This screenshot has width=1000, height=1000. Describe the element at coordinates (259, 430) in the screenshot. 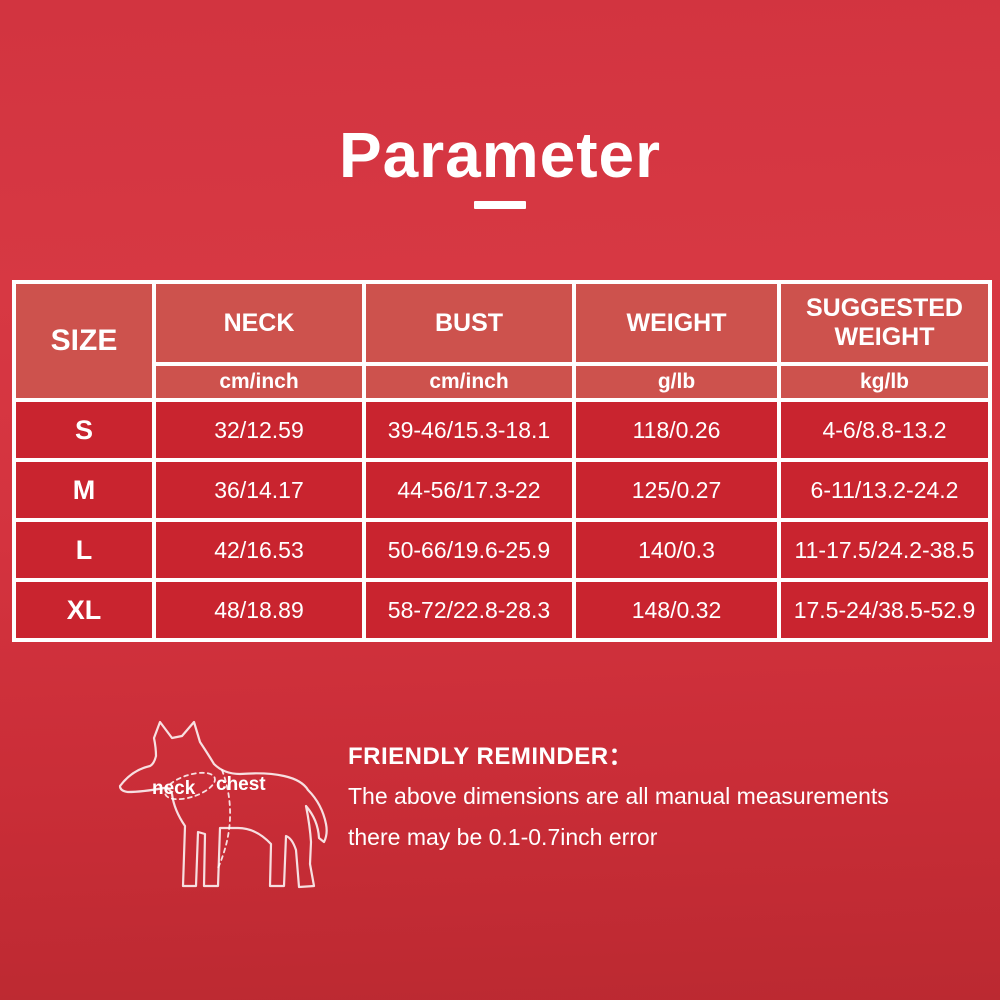

I see `cell-neck: 32/12.59` at that location.